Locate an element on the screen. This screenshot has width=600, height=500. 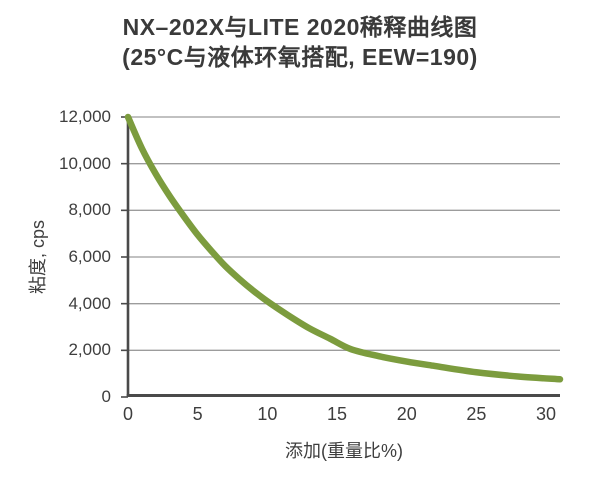
y-tick-label: 12,000 is located at coordinates (85, 116).